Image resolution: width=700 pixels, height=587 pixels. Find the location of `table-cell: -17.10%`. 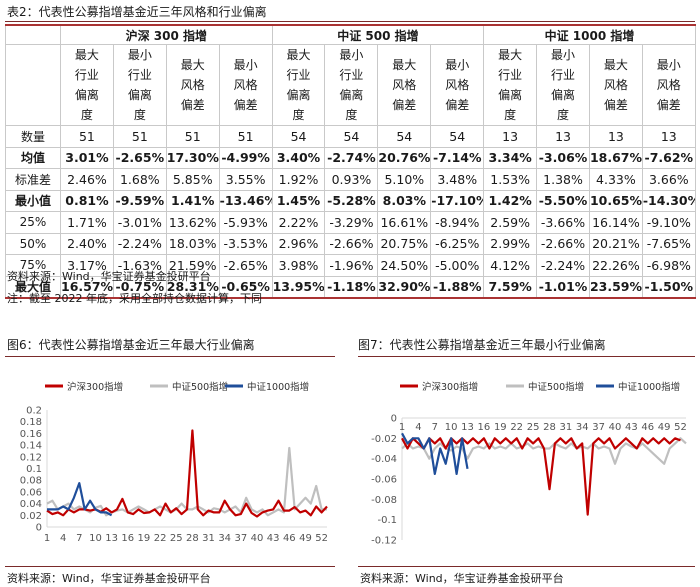

table-cell: -17.10% is located at coordinates (457, 200).